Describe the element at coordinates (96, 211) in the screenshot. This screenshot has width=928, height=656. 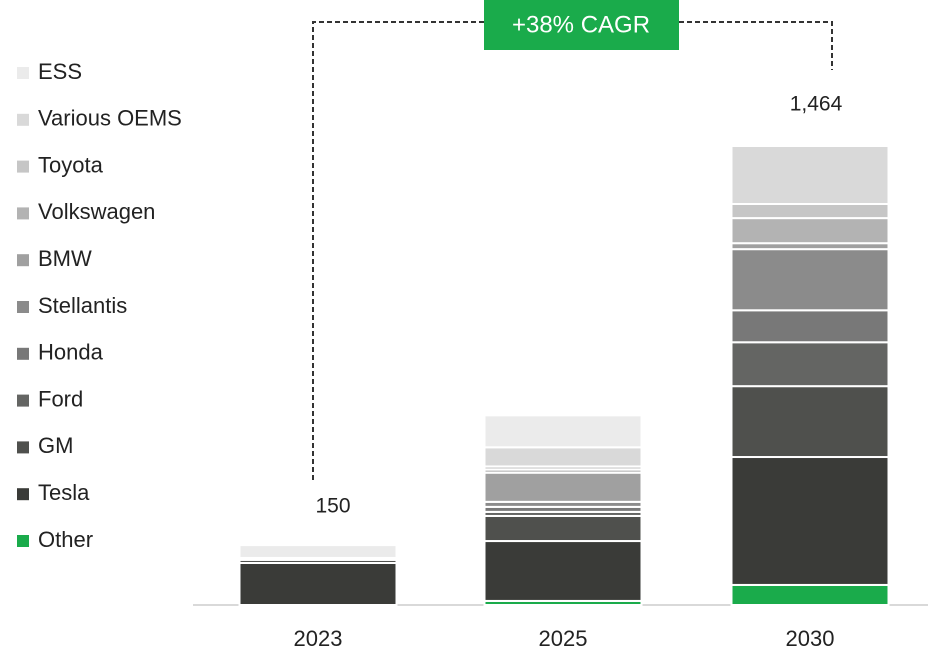
I see `legend-label: Volkswagen` at that location.